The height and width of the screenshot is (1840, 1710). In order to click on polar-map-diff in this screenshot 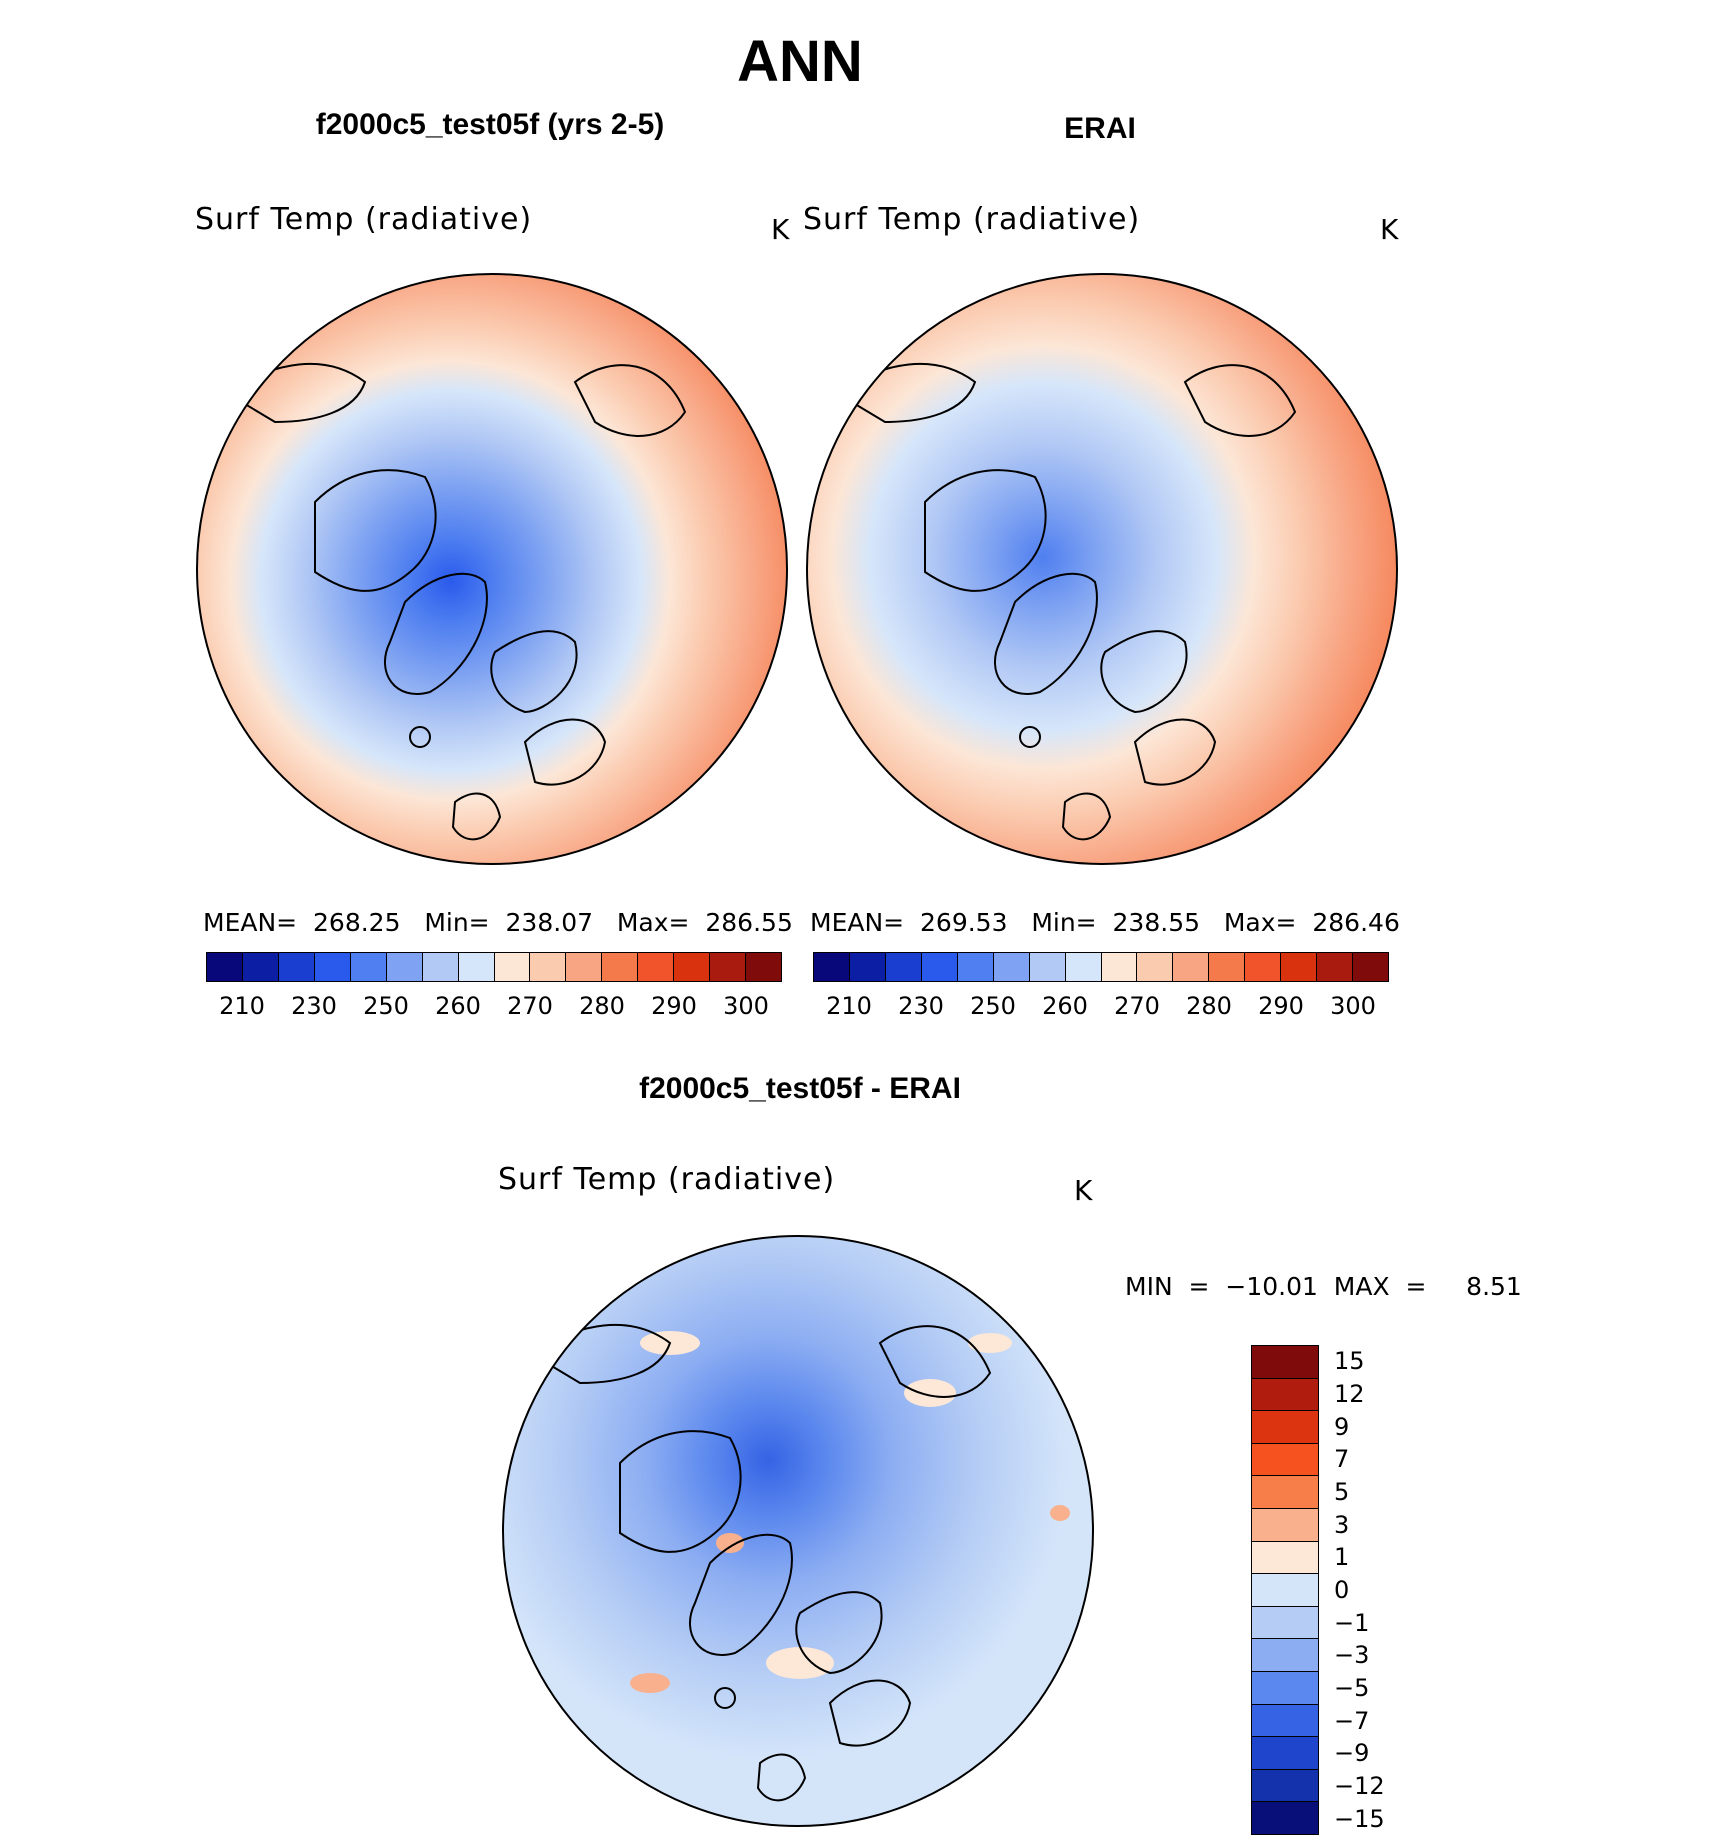, I will do `click(798, 1531)`.